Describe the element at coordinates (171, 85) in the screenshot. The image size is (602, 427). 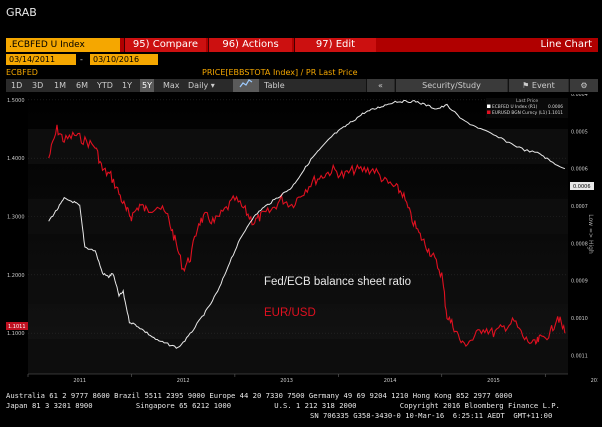
I see `period-max: Max` at that location.